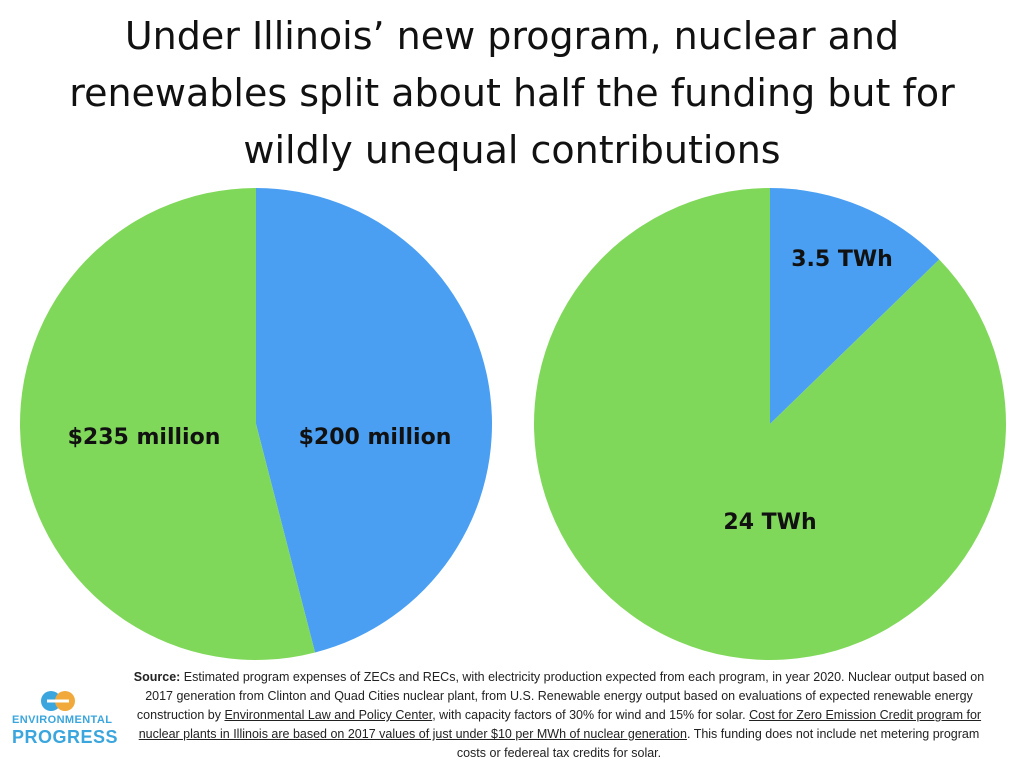 This screenshot has width=1024, height=768. What do you see at coordinates (328, 715) in the screenshot?
I see `elpc-link: Environmental Law and Policy Center` at bounding box center [328, 715].